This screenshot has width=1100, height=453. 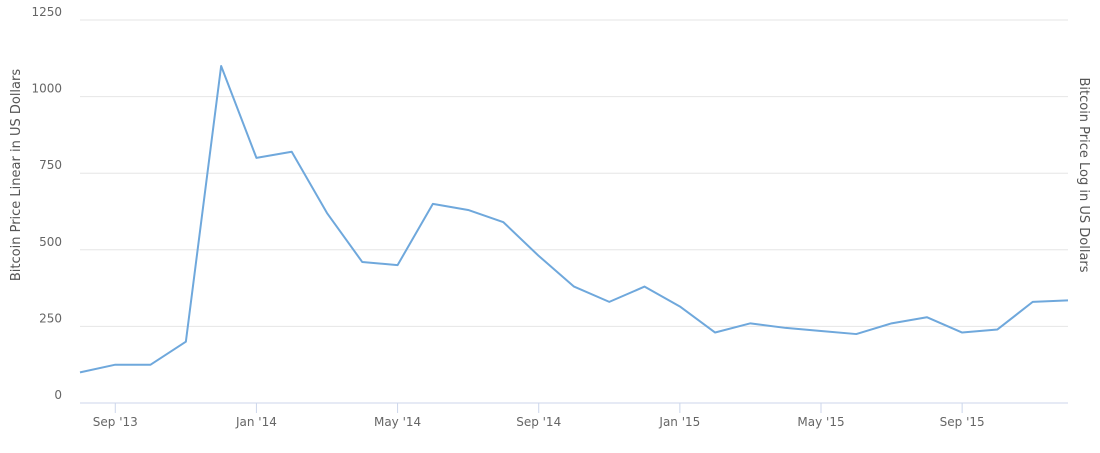 I want to click on x-tick-label: Jan '15, so click(x=679, y=422).